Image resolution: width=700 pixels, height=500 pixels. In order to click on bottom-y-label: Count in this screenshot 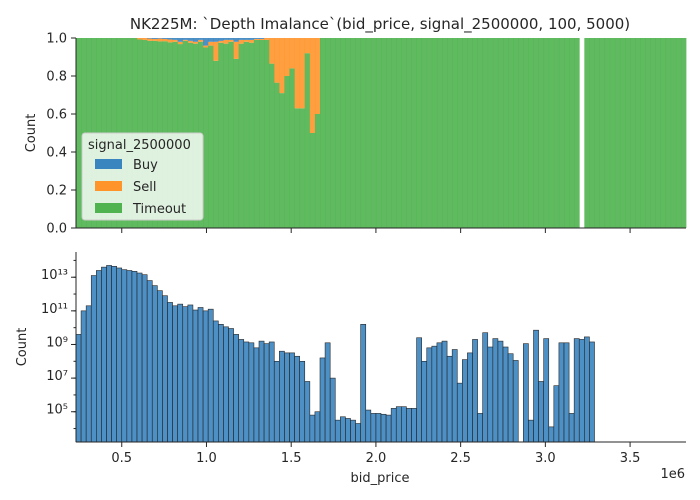, I will do `click(22, 347)`.